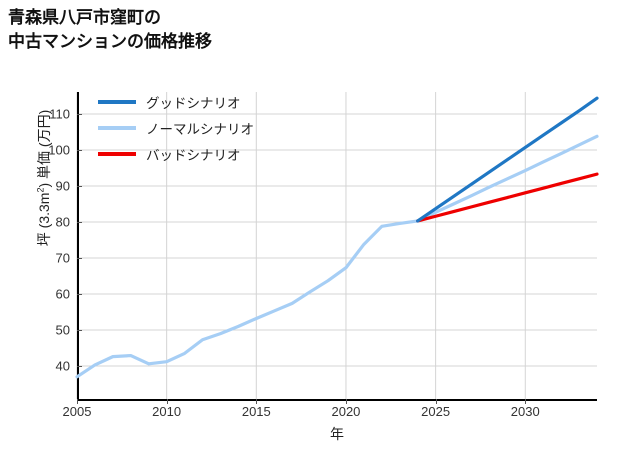 This screenshot has height=465, width=621. What do you see at coordinates (59, 114) in the screenshot?
I see `y-tick-label: 110` at bounding box center [59, 114].